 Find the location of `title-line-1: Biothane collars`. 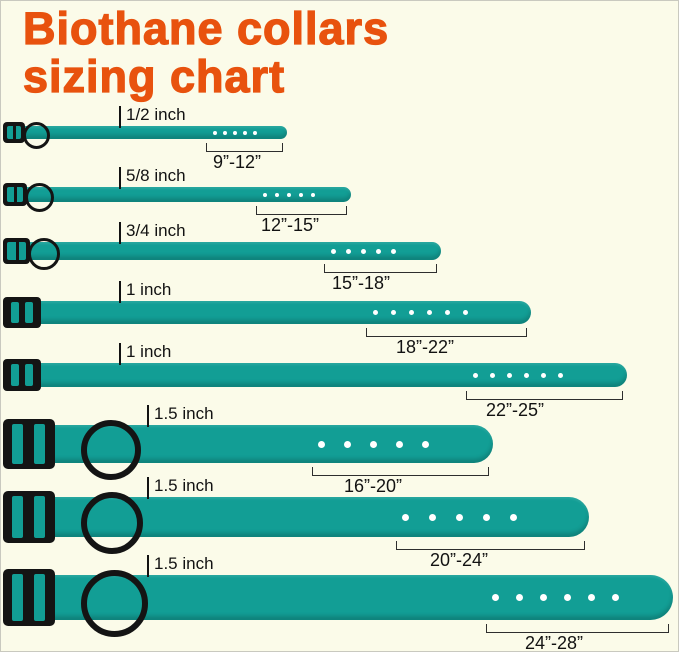

title-line-1: Biothane collars is located at coordinates (206, 28).